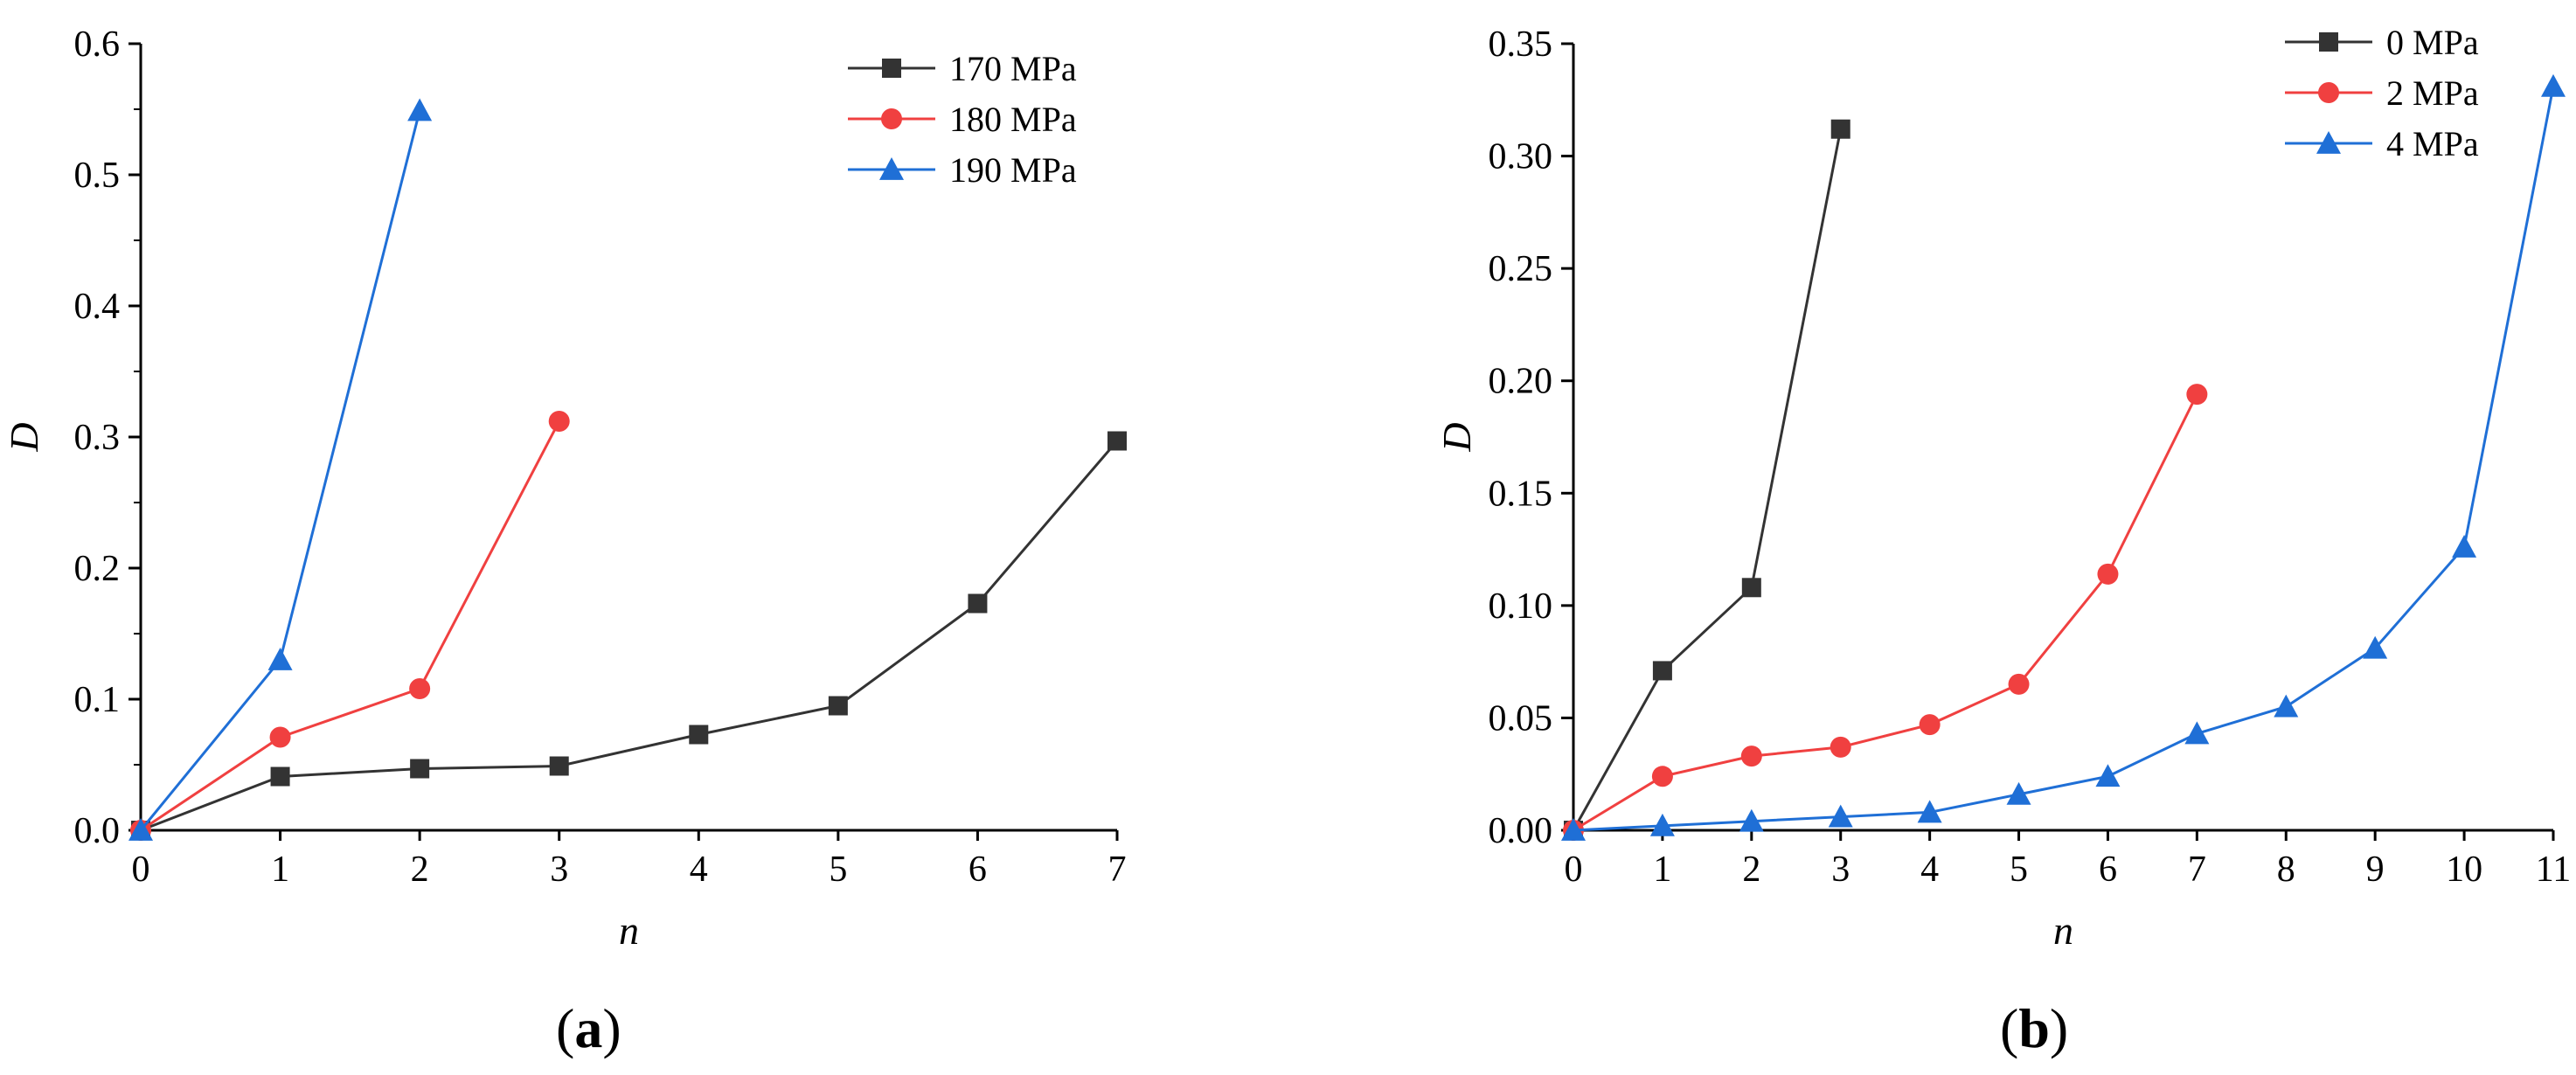 The image size is (2576, 1075). I want to click on legend-label: 4 MPa, so click(2432, 143).